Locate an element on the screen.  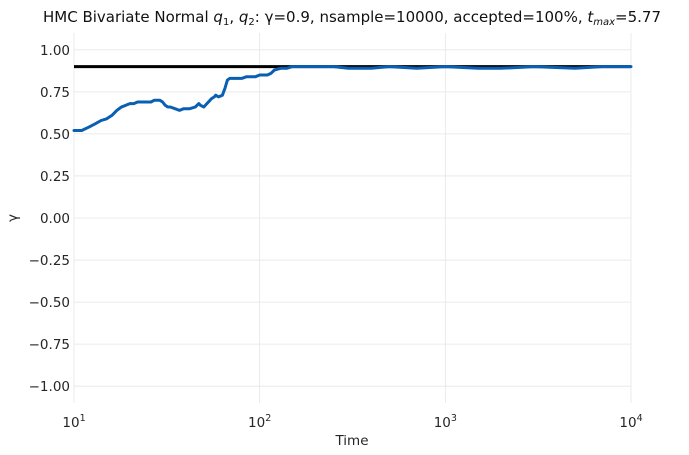
y-axis-ticks: 1.00 0.75 0.50 0.25 0.00 −0.25 −0.50 −0.75 −1.00 is located at coordinates (49, 219).